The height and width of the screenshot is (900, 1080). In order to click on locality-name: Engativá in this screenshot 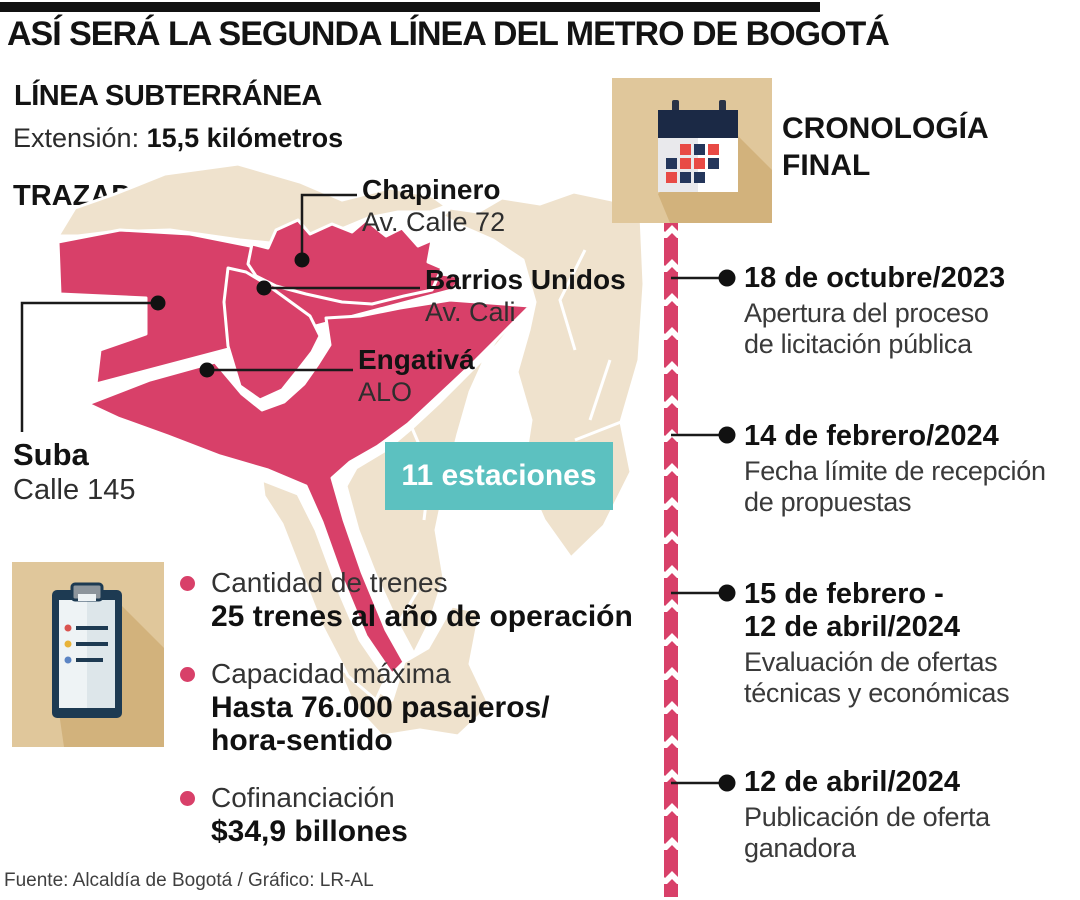, I will do `click(416, 359)`.